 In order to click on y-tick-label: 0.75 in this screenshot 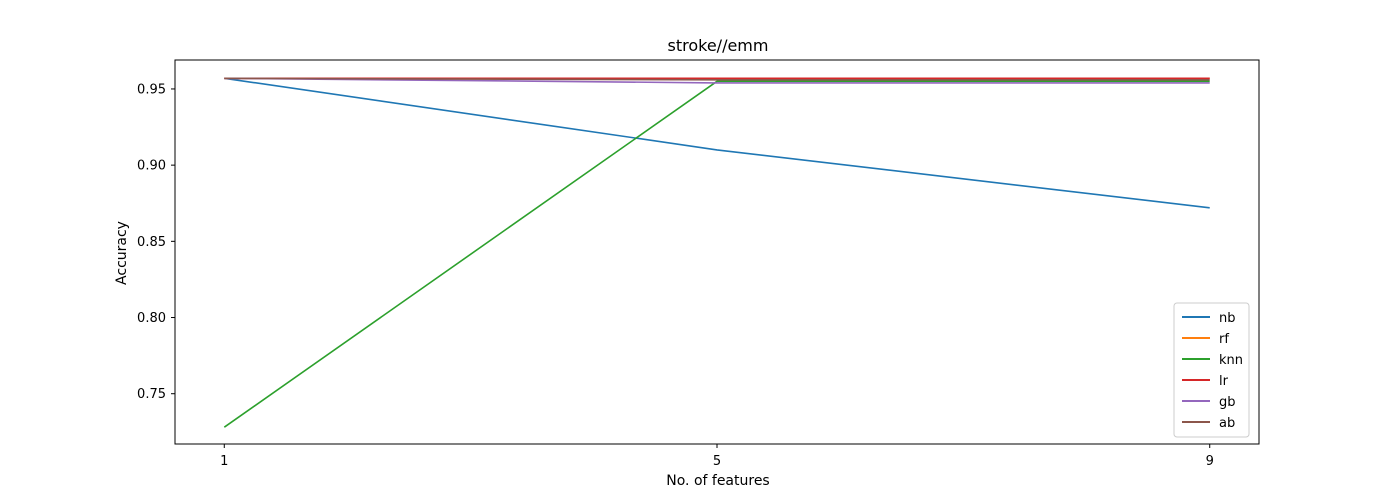, I will do `click(151, 394)`.